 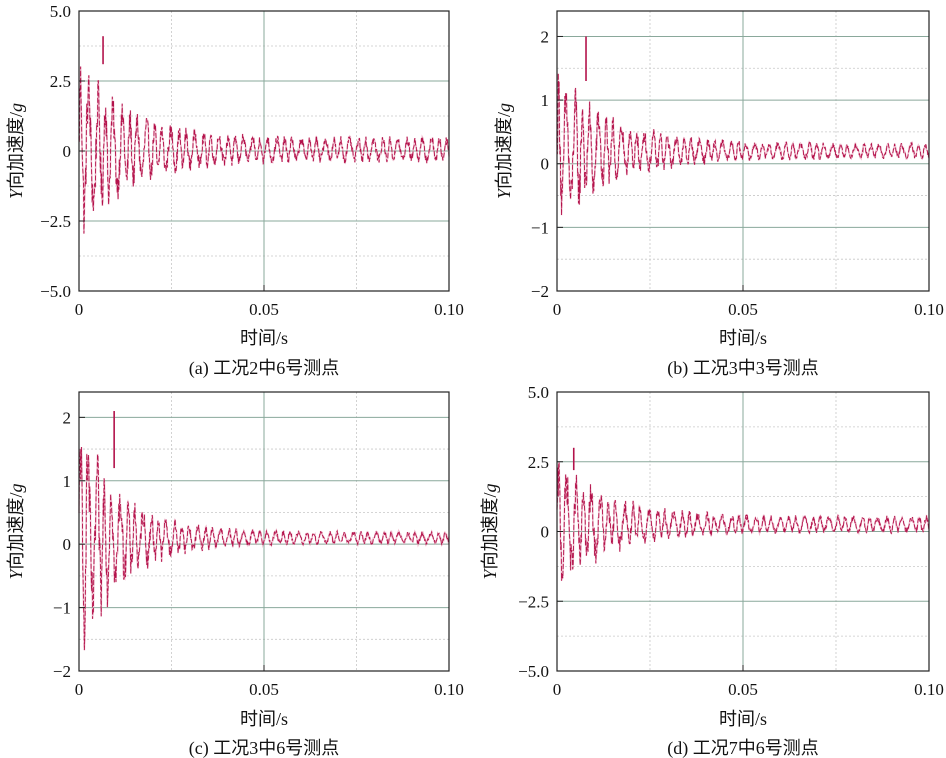 What do you see at coordinates (264, 368) in the screenshot?
I see `subplot-caption: (a) 工况2中6号测点` at bounding box center [264, 368].